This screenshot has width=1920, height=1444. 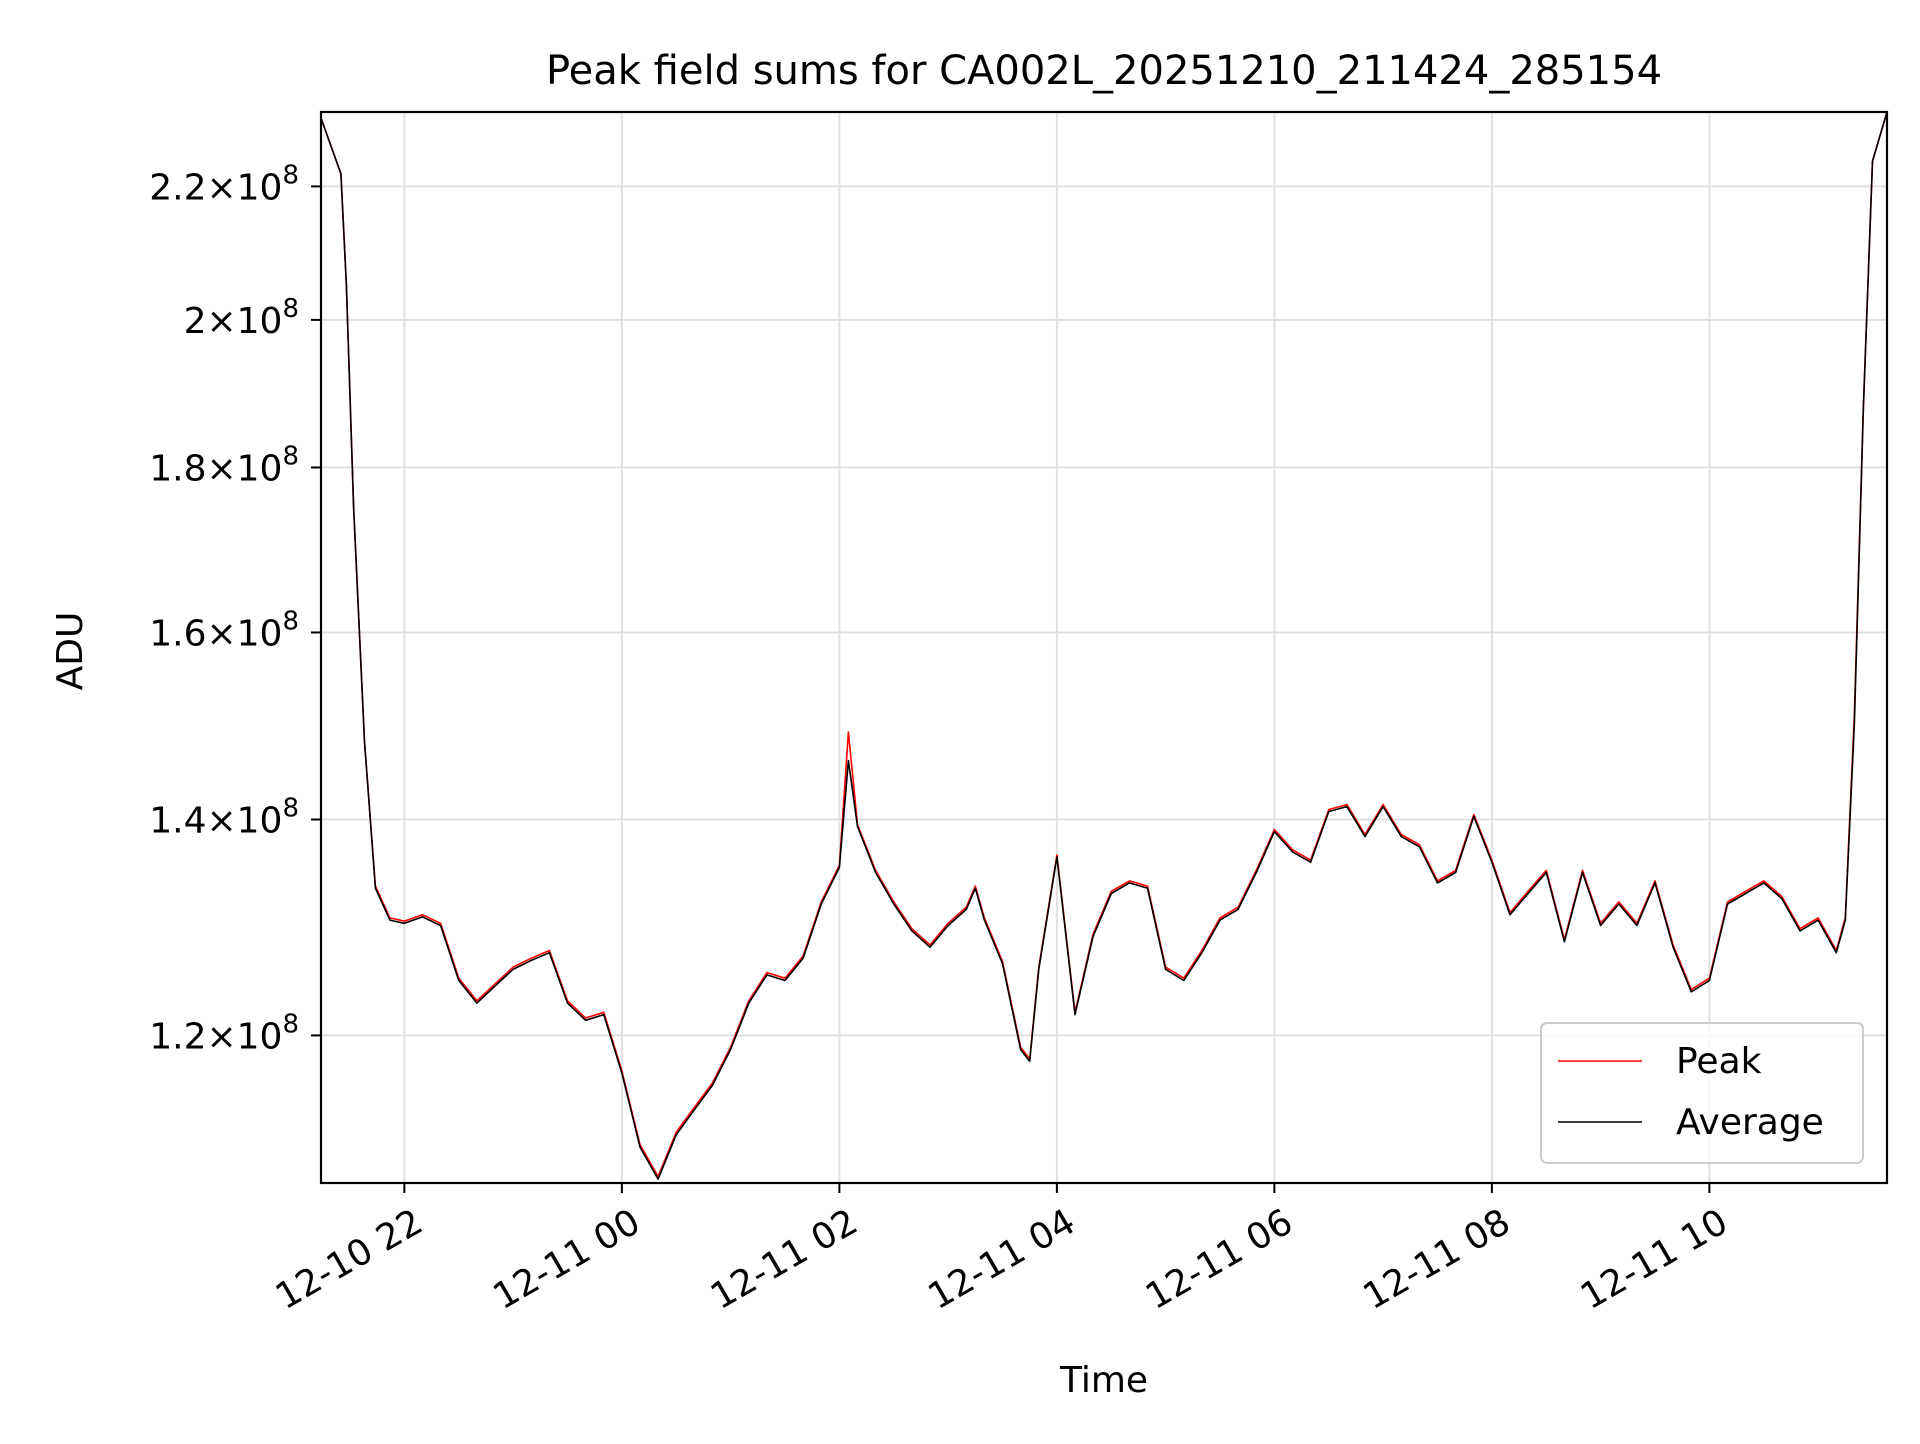 I want to click on x-tick-label: 12-11 04, so click(x=1001, y=1259).